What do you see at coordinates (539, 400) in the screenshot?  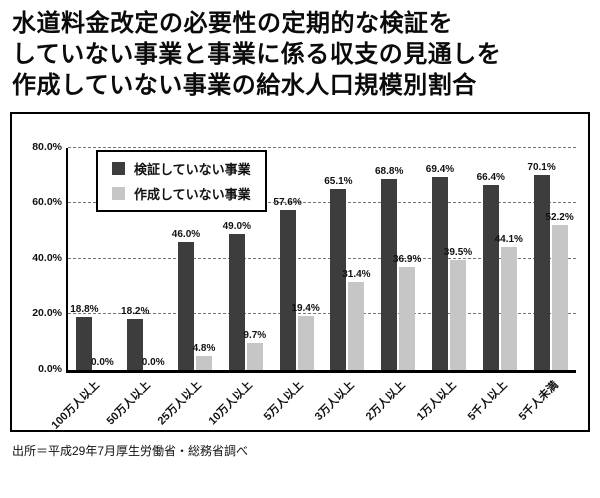 I see `x-axis-label: 5千人未満` at bounding box center [539, 400].